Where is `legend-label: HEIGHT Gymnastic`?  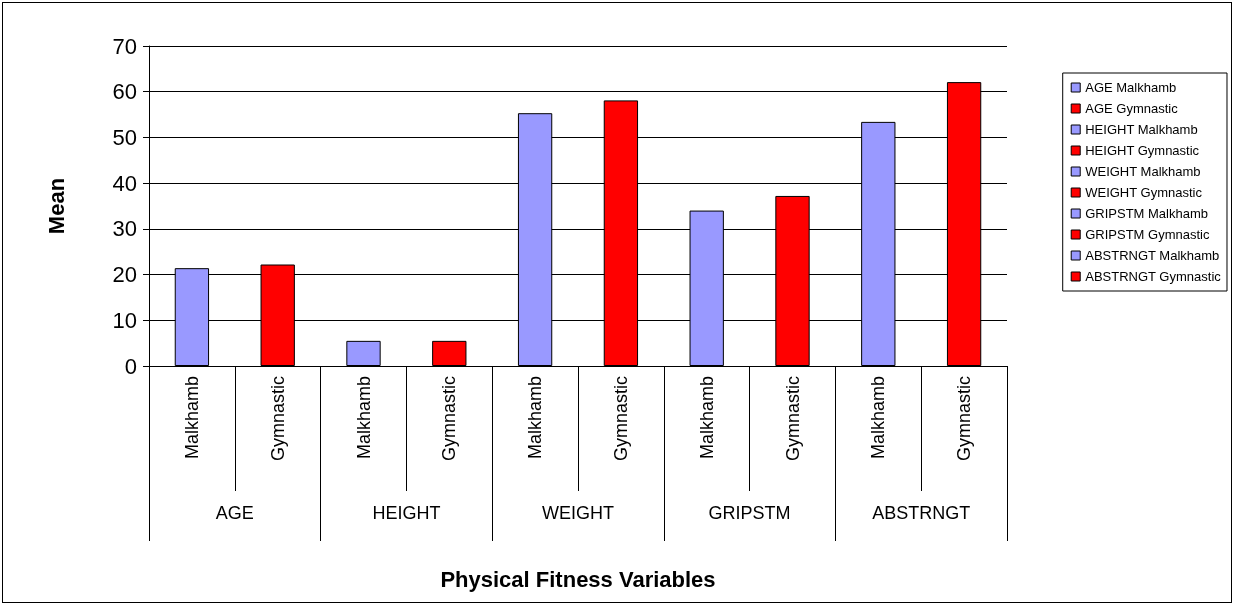
legend-label: HEIGHT Gymnastic is located at coordinates (1142, 150).